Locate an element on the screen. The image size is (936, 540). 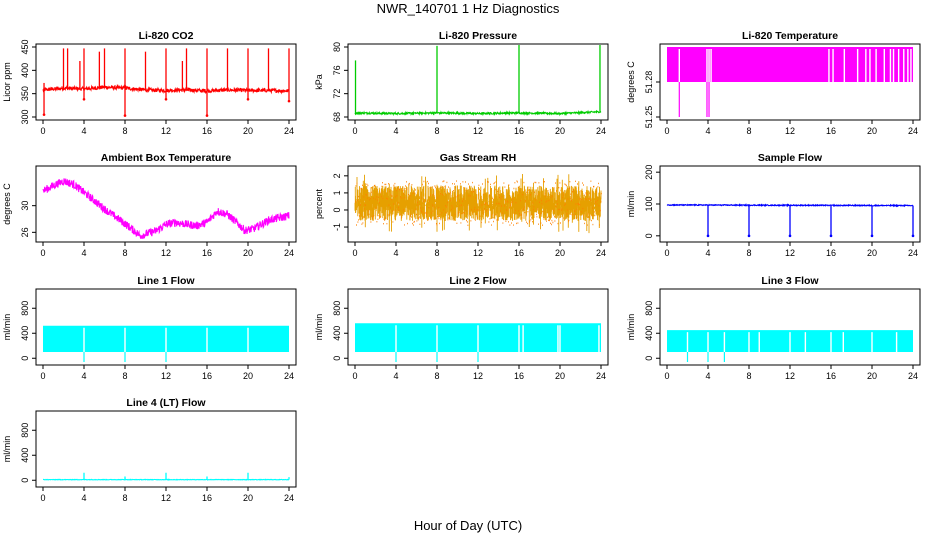
y-tick-label: 300 is located at coordinates (25, 116).